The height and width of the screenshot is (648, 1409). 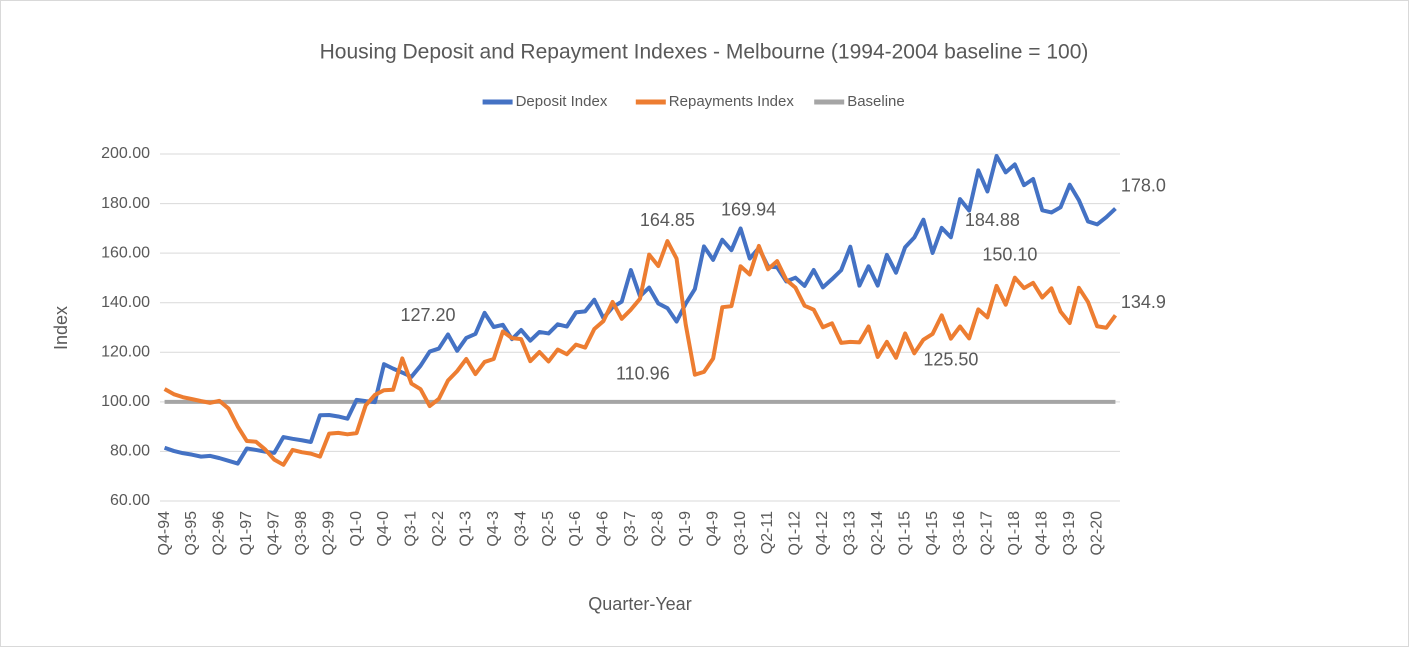 What do you see at coordinates (639, 604) in the screenshot?
I see `x-axis-title: Quarter-Year` at bounding box center [639, 604].